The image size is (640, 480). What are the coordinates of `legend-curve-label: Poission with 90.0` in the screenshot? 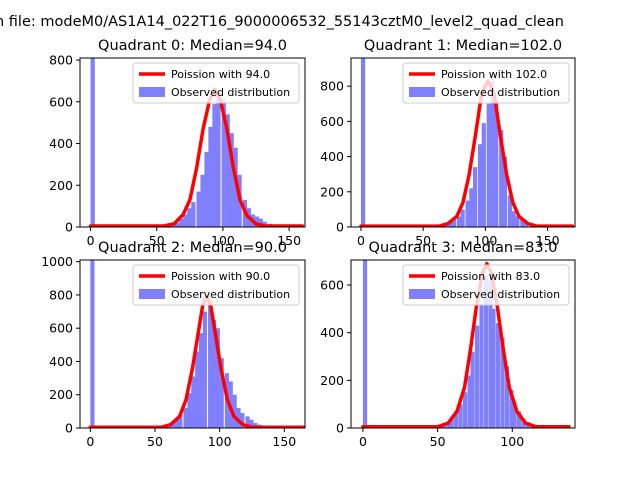 It's located at (220, 276).